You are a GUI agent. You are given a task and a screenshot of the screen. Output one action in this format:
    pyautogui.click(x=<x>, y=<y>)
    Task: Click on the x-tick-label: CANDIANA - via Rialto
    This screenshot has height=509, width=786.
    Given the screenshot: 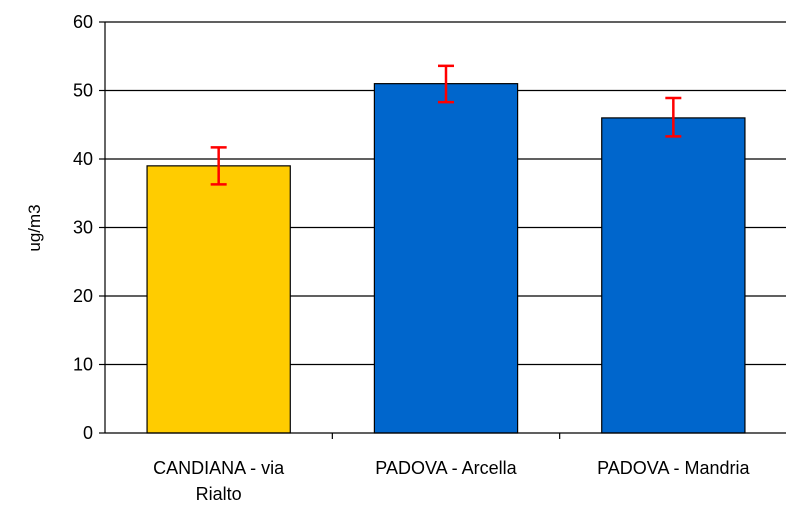 What is the action you would take?
    pyautogui.click(x=219, y=481)
    